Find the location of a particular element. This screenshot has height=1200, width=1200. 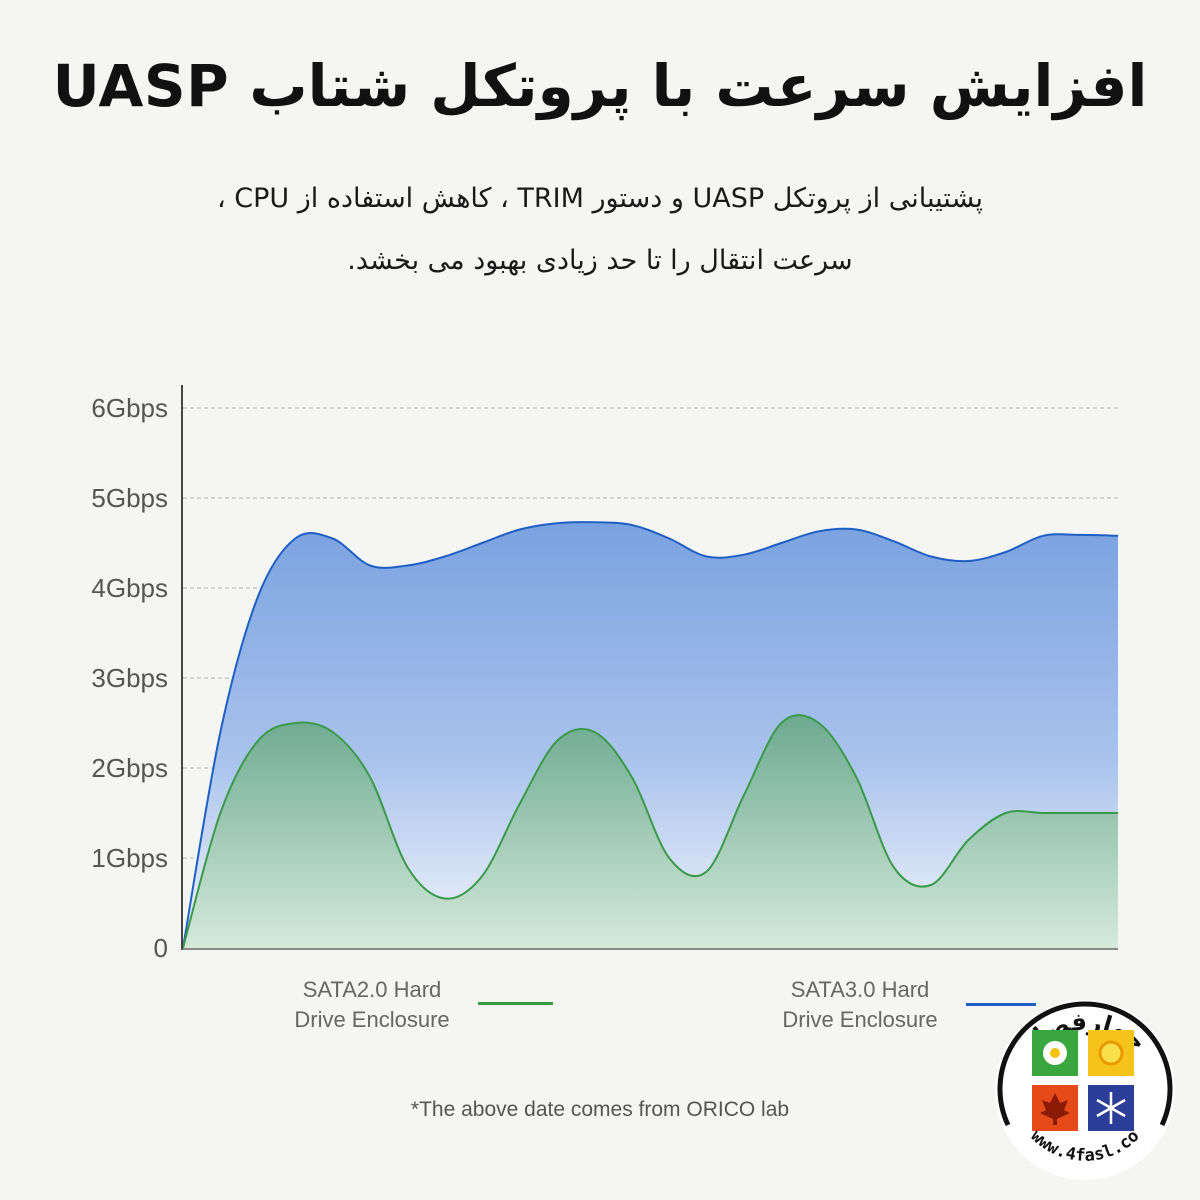

footnote: *The above date comes from ORICO lab is located at coordinates (600, 1109).